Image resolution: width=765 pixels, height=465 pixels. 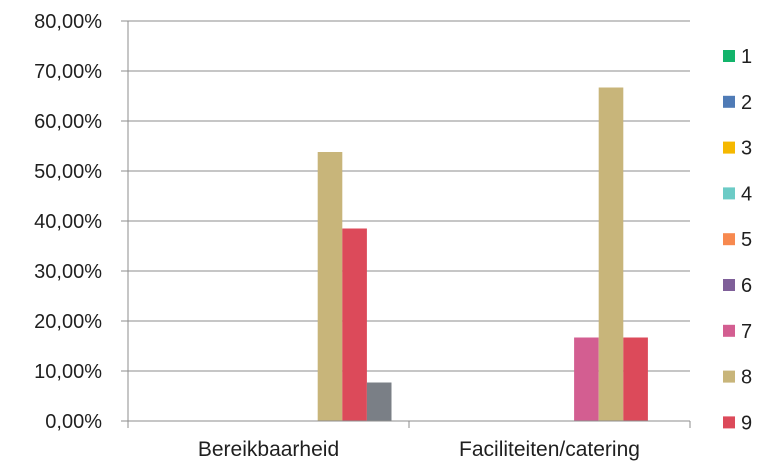 I want to click on legend-label: 5, so click(x=746, y=240).